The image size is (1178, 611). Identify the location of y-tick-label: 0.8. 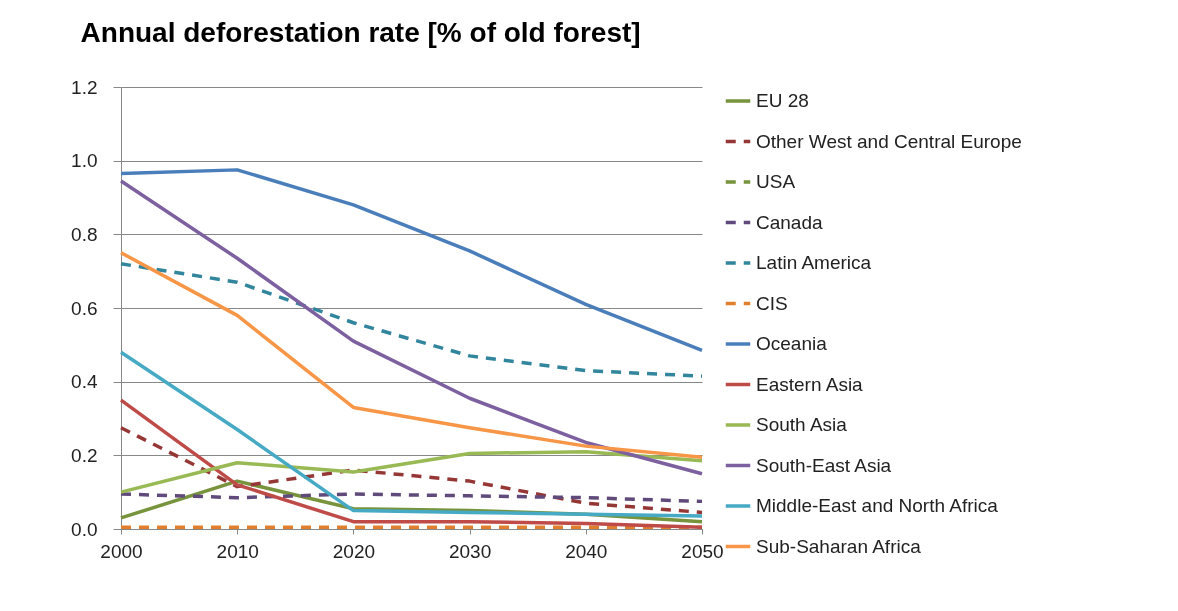
(84, 234).